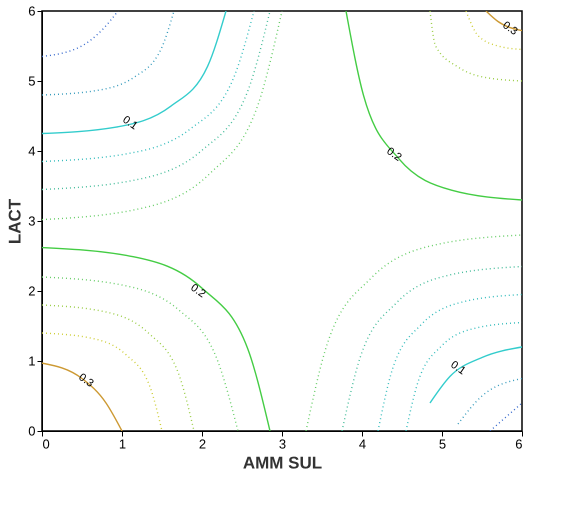  I want to click on y-axis-title: LACT, so click(14, 221).